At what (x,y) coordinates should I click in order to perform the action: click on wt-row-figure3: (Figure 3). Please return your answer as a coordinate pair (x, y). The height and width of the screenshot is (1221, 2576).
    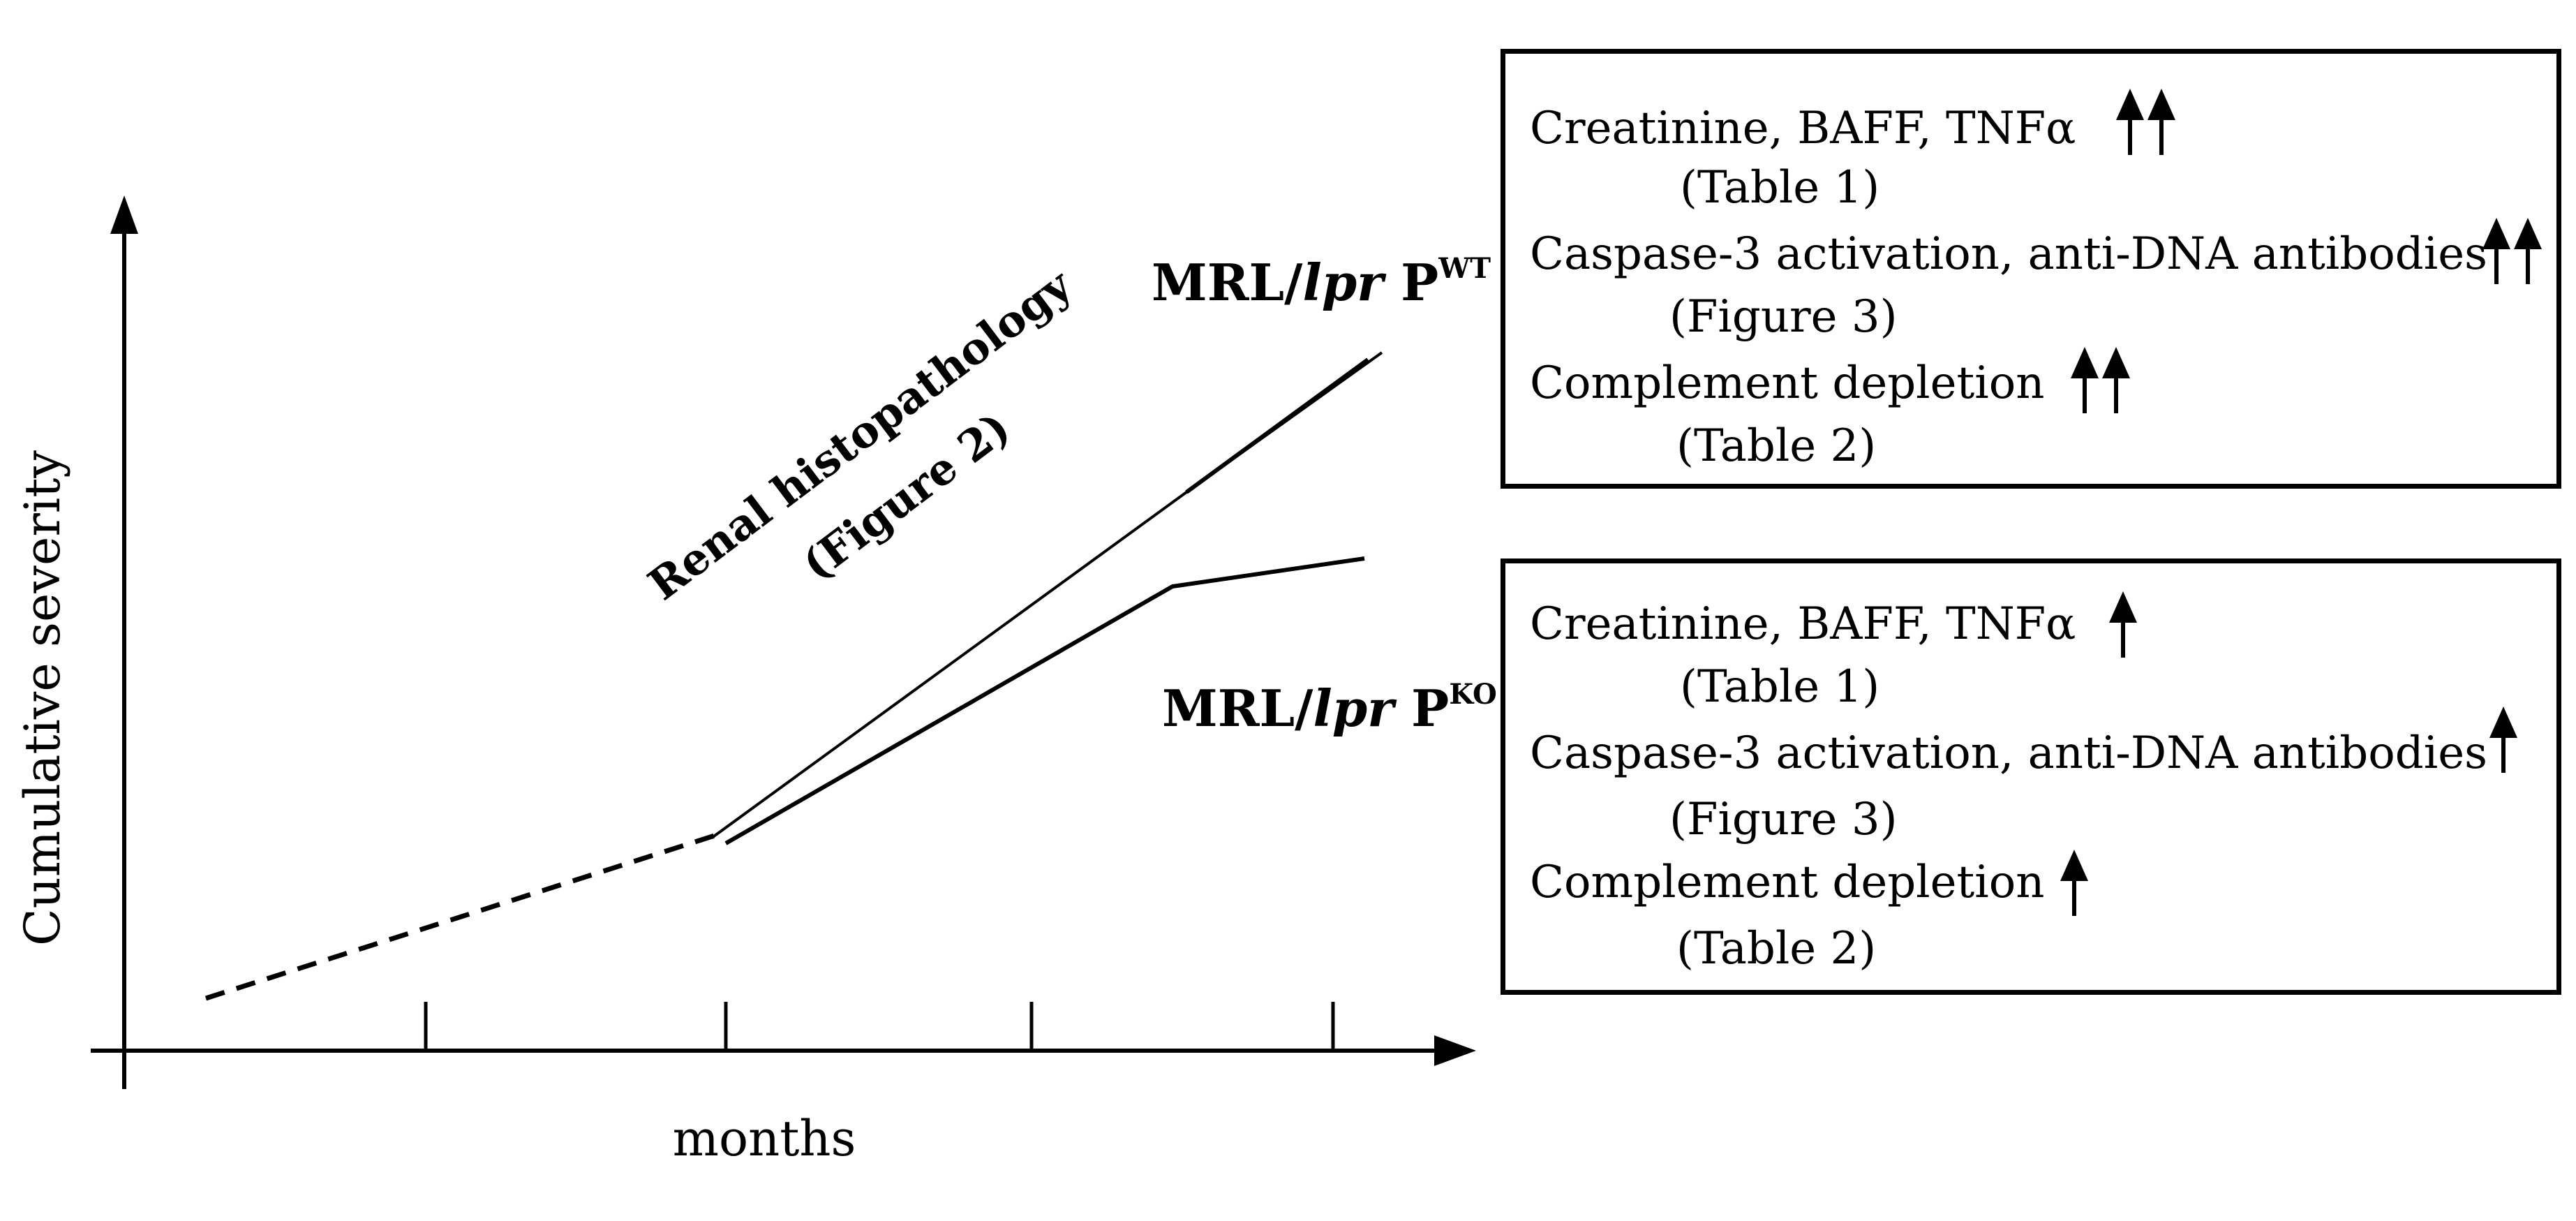
    Looking at the image, I should click on (1783, 317).